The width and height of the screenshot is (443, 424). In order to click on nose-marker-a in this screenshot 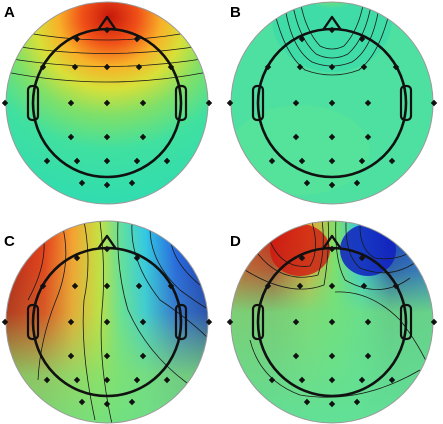, I will do `click(107, 23)`.